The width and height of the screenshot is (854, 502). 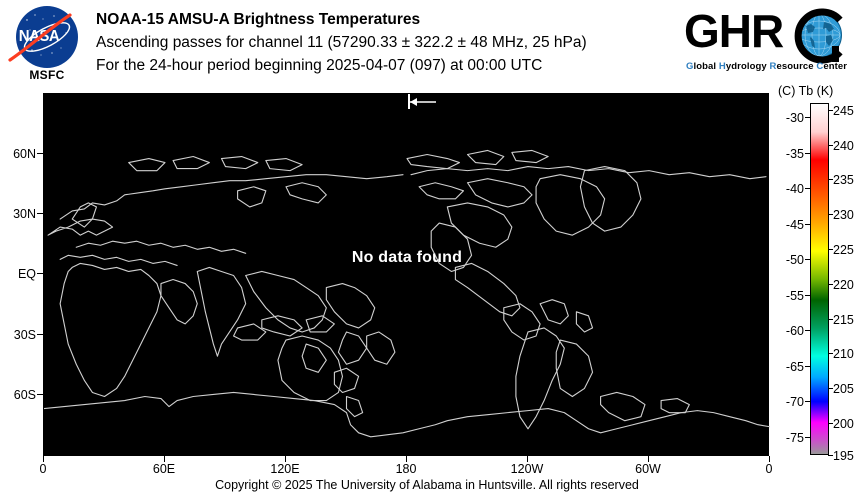 What do you see at coordinates (794, 225) in the screenshot?
I see `cb-c-label--45: -45` at bounding box center [794, 225].